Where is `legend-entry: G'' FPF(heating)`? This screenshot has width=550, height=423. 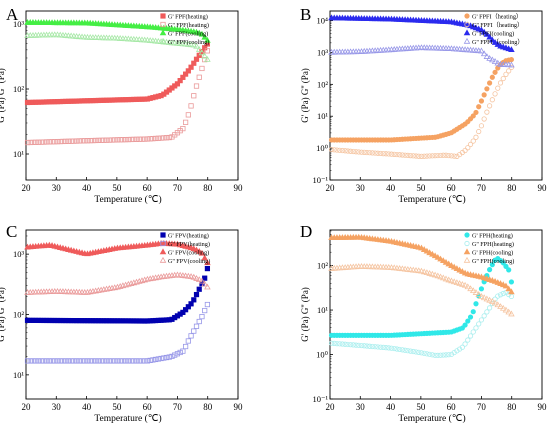
legend-entry: G'' FPF(heating) is located at coordinates (188, 25).